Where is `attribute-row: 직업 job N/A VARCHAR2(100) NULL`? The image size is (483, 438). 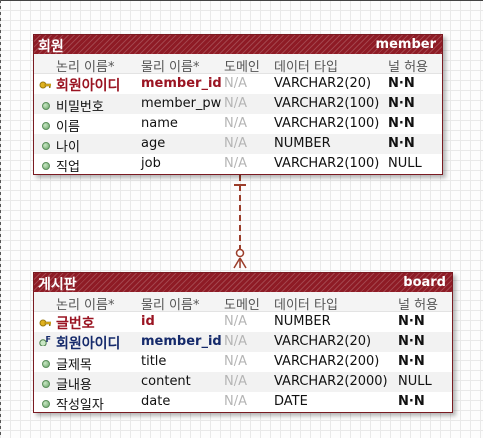 attribute-row: 직업 job N/A VARCHAR2(100) NULL is located at coordinates (238, 164).